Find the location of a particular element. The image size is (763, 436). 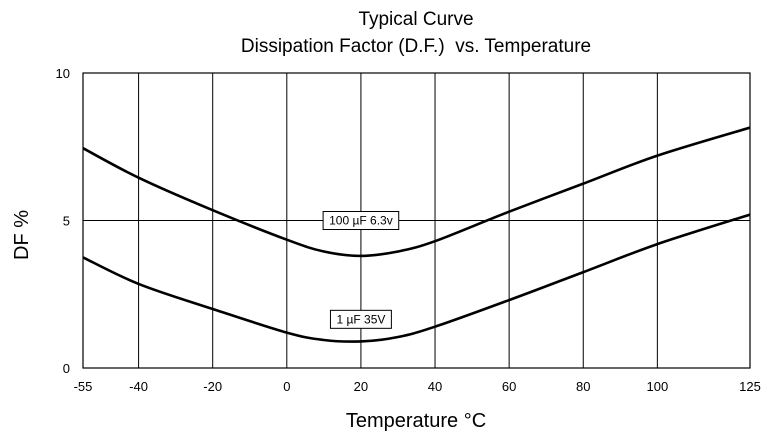

x-tick-label: 100 is located at coordinates (658, 386).